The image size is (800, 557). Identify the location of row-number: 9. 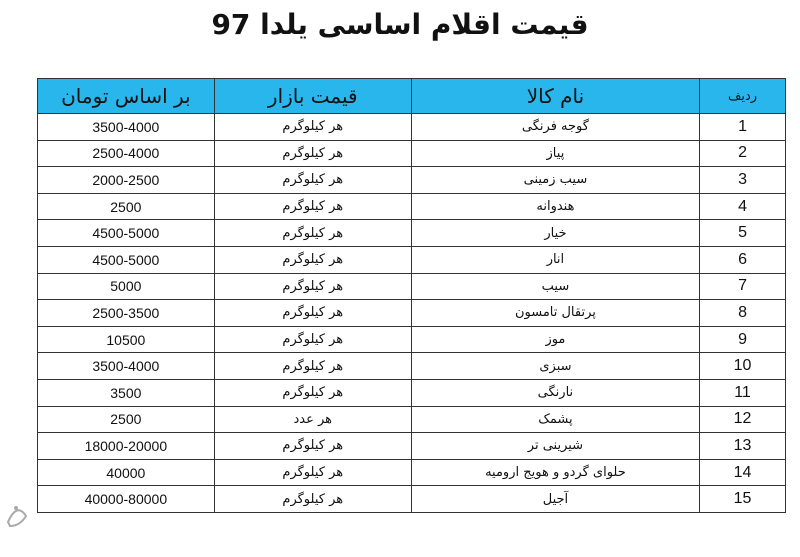
(742, 339).